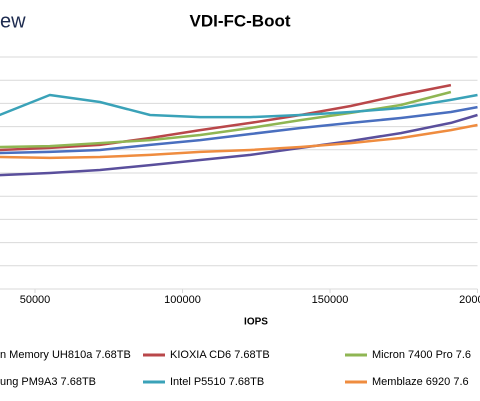 The width and height of the screenshot is (480, 401). I want to click on x-tick-label: 50000, so click(35, 300).